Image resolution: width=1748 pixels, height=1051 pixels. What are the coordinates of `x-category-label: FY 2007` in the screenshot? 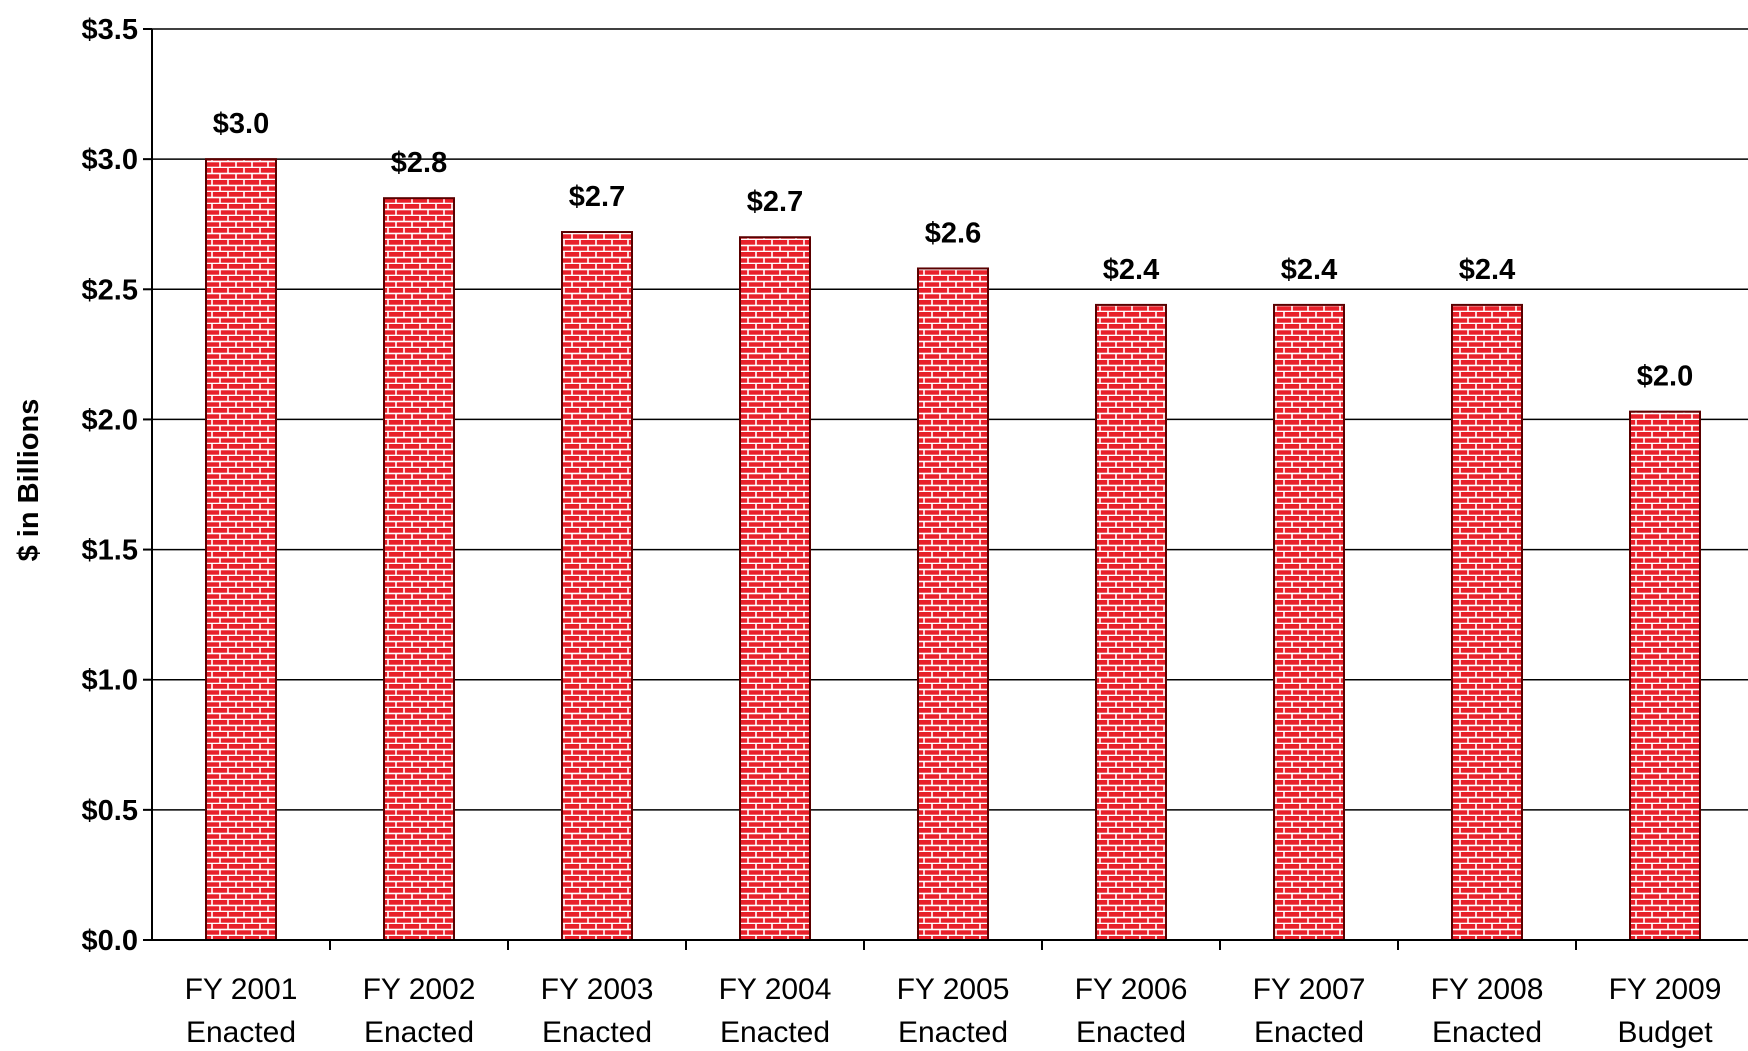 It's located at (1309, 989).